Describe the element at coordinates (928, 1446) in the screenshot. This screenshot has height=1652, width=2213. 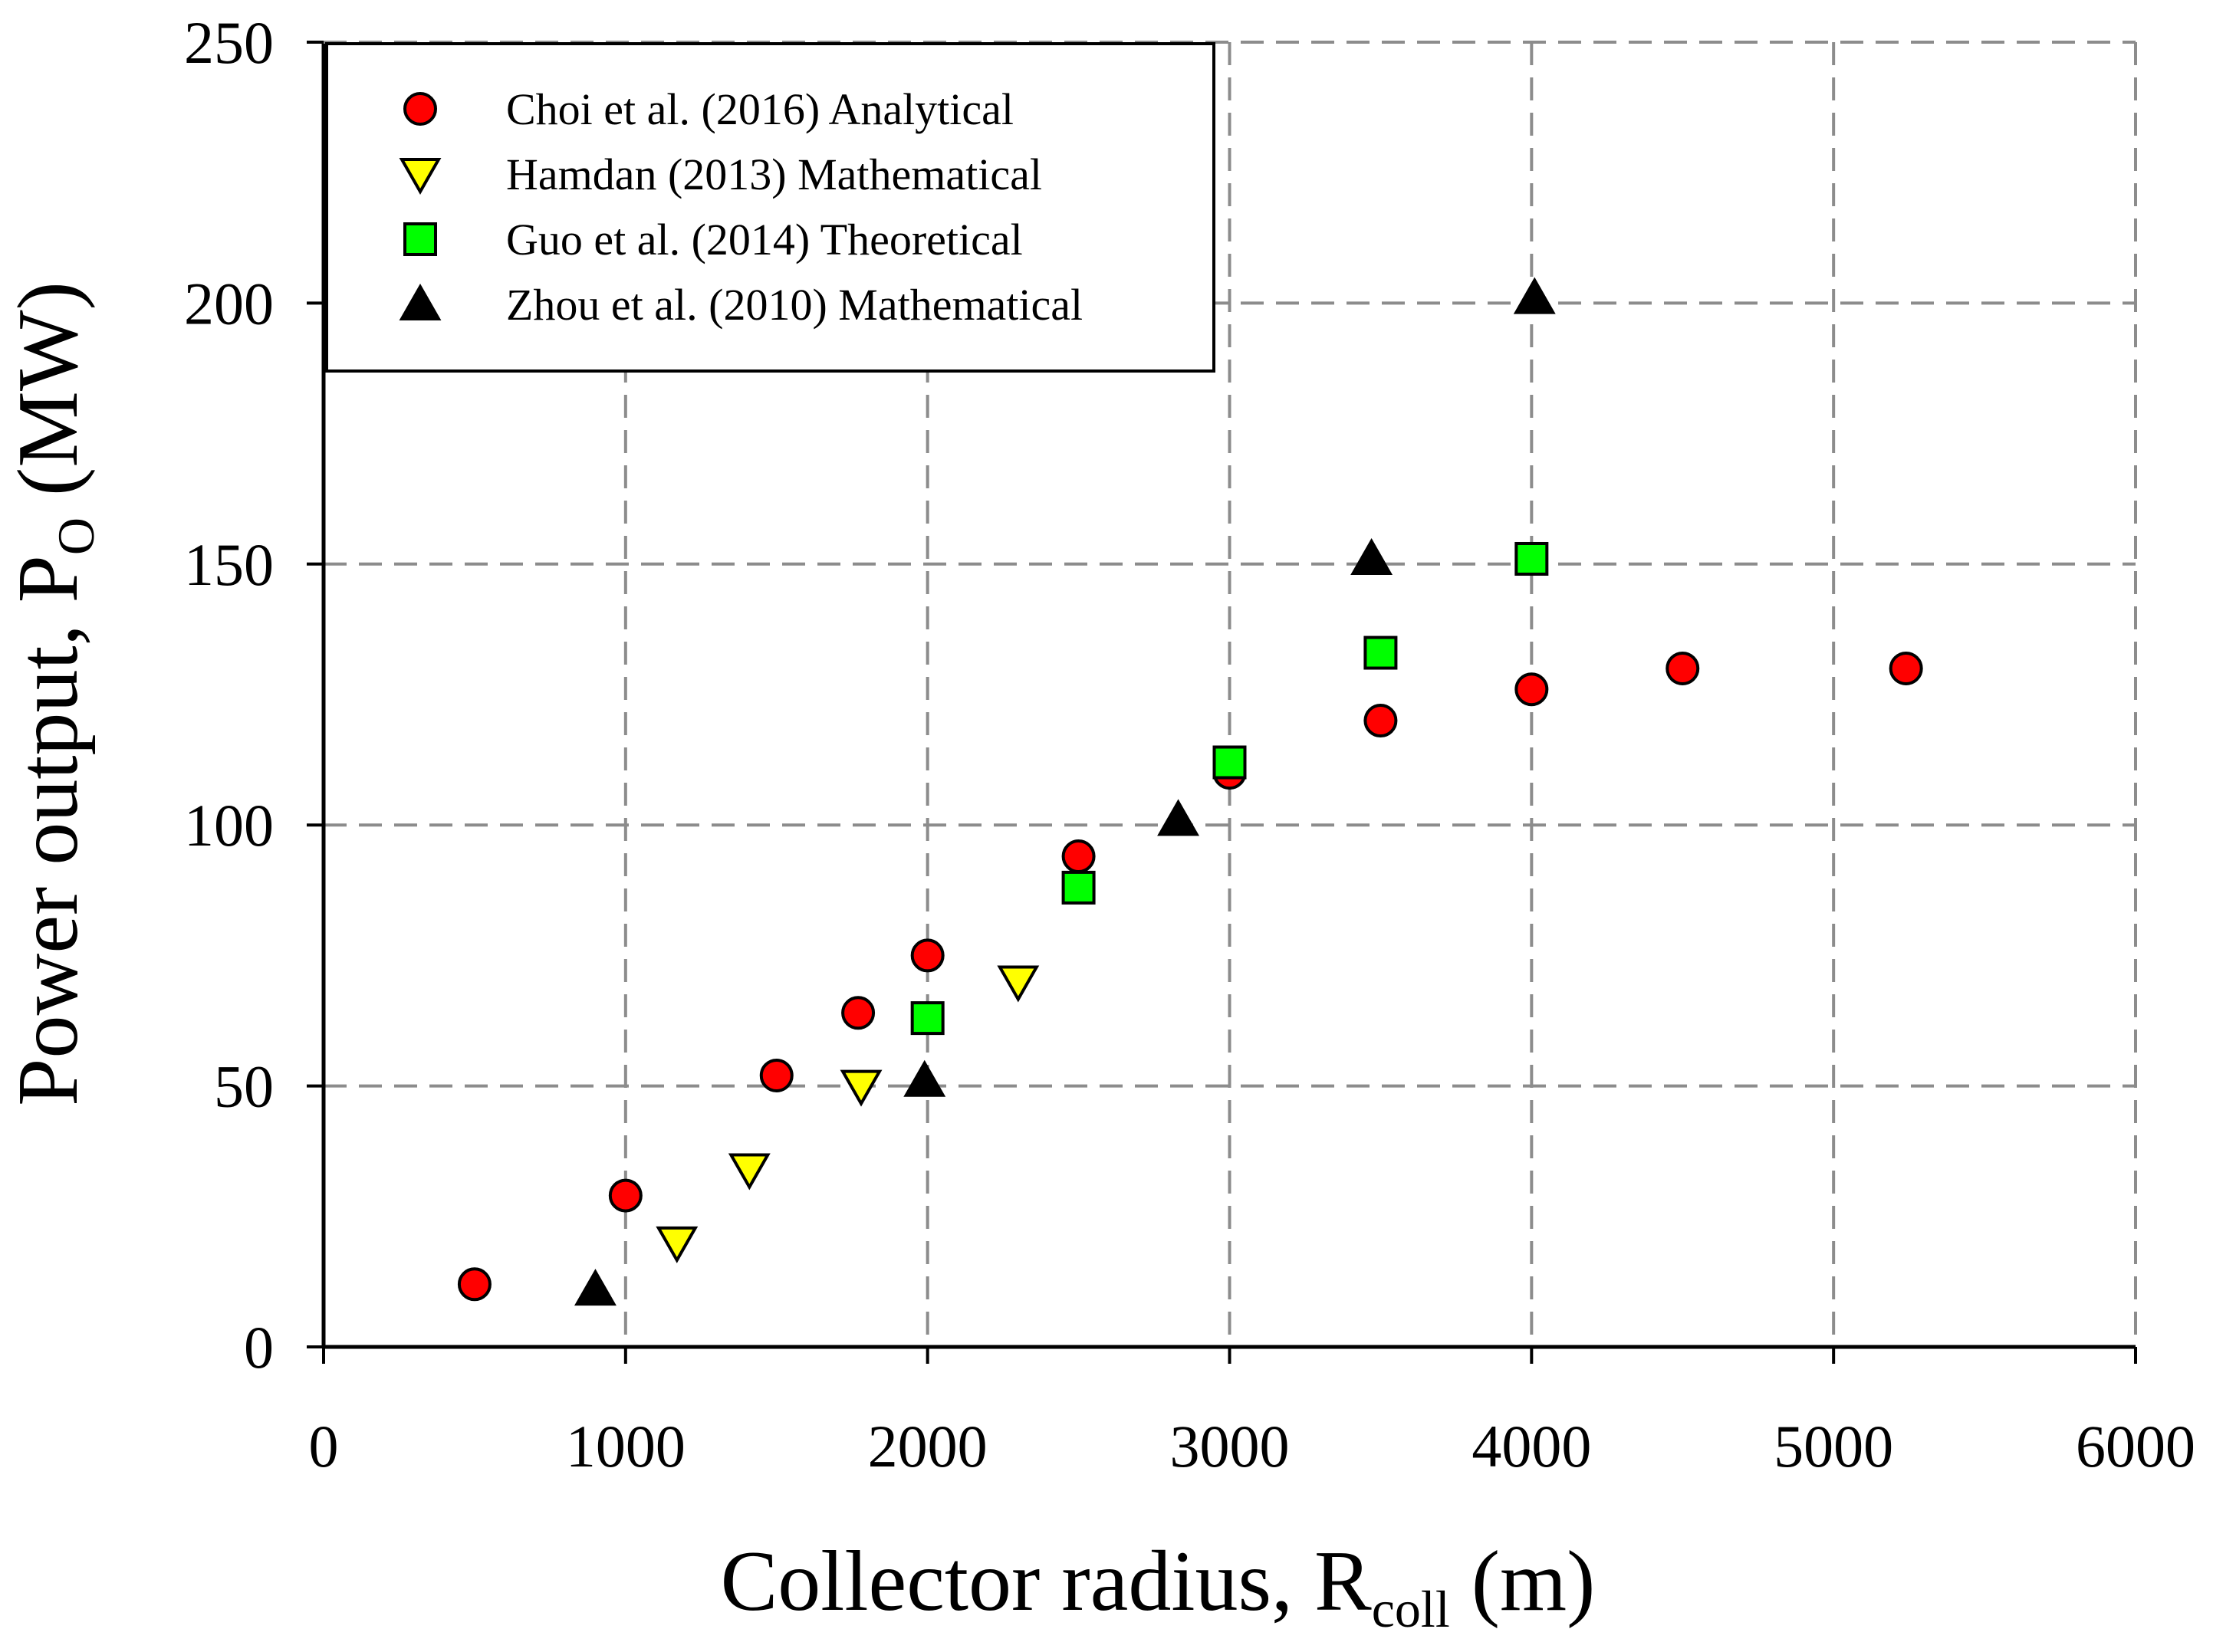
I see `x-tick-label: 2000` at that location.